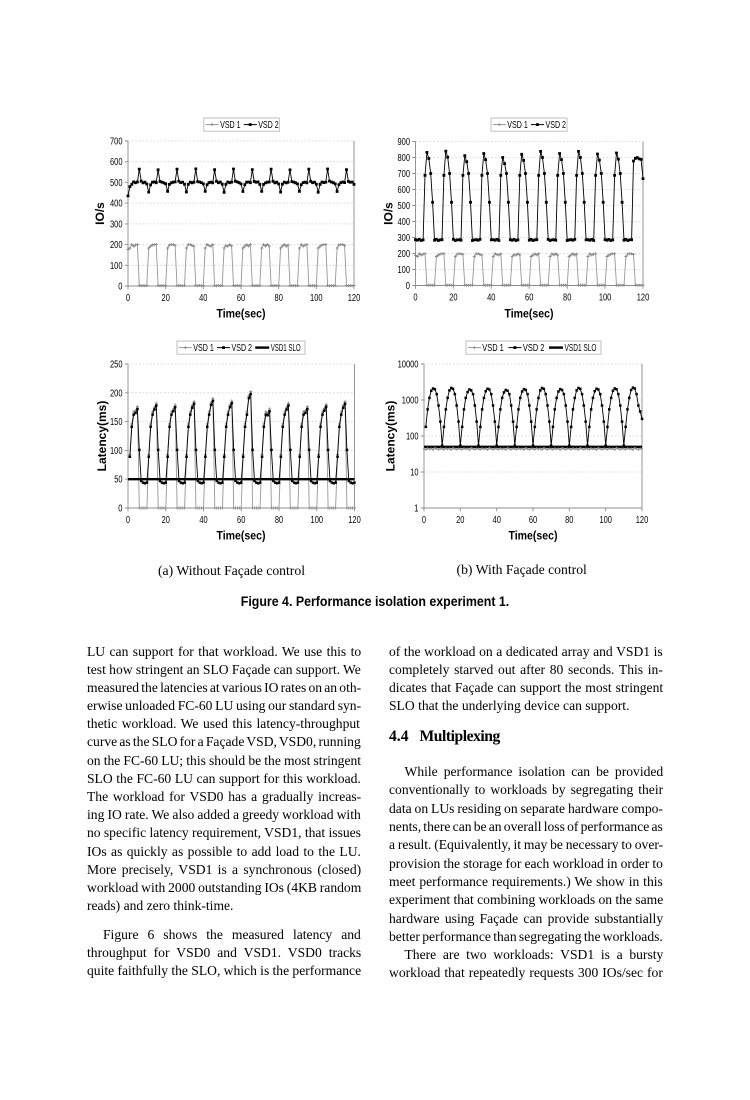 The image size is (750, 1100). I want to click on svg-text: 900, so click(404, 142).